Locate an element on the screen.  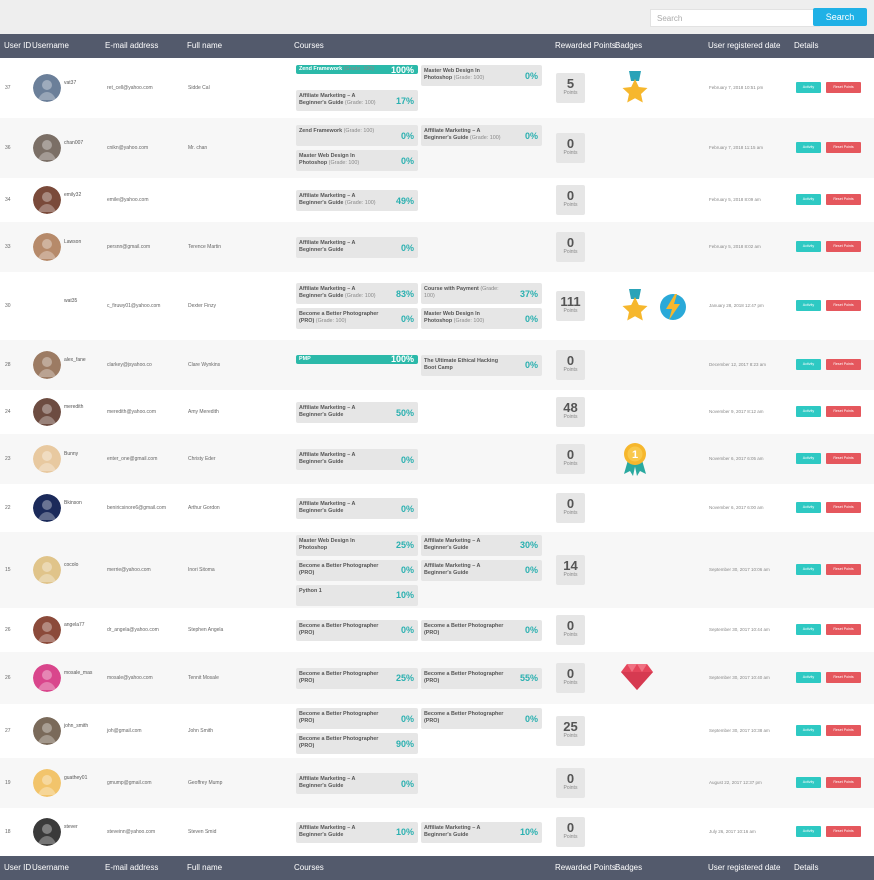
course-progress: Course with Payment (Grade: 100) 37% is located at coordinates (481, 293).